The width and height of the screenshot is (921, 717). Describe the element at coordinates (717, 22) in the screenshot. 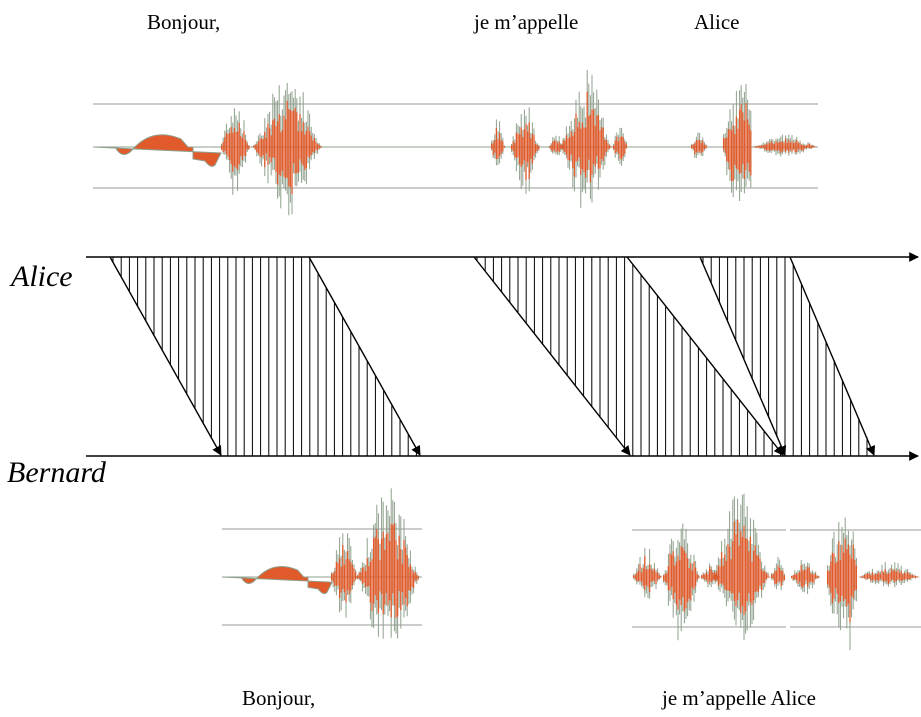

I see `top-word-alice: Alice` at that location.